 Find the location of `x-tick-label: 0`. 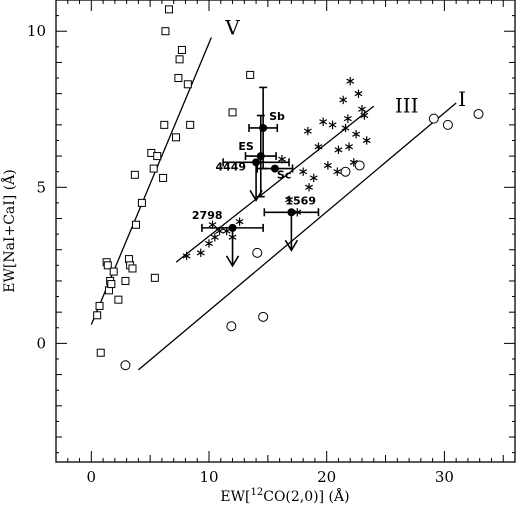

x-tick-label: 0 is located at coordinates (92, 477).